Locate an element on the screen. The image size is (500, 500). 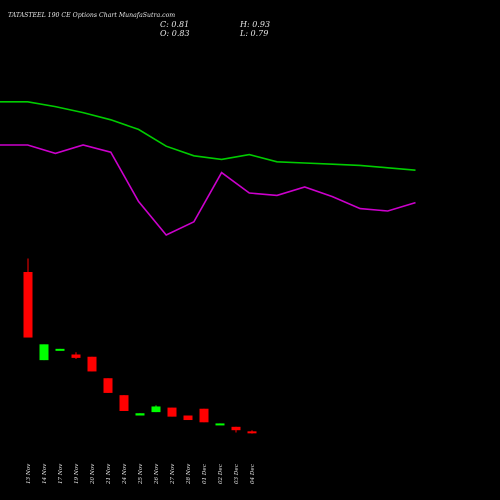
x-tick-label: 28 Nov is located at coordinates (189, 474).